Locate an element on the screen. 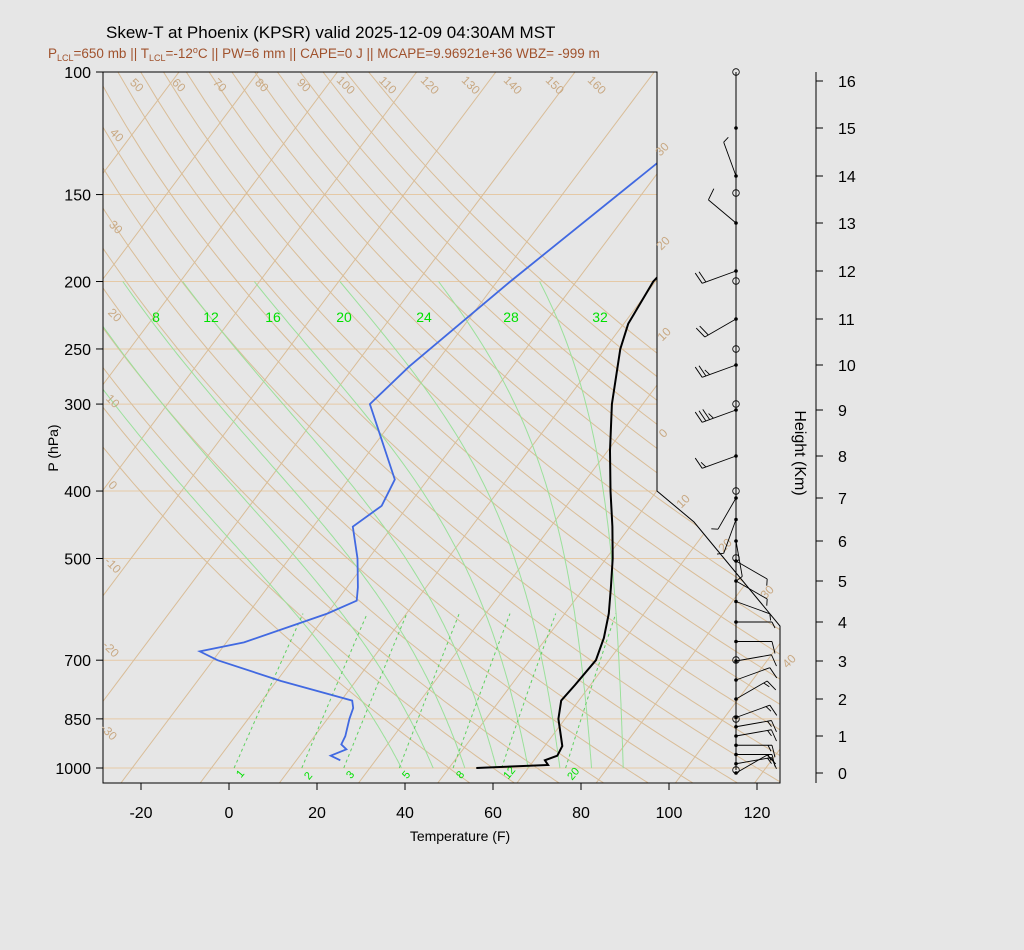 This screenshot has width=1024, height=950. subtitle-part: =-12 is located at coordinates (178, 53).